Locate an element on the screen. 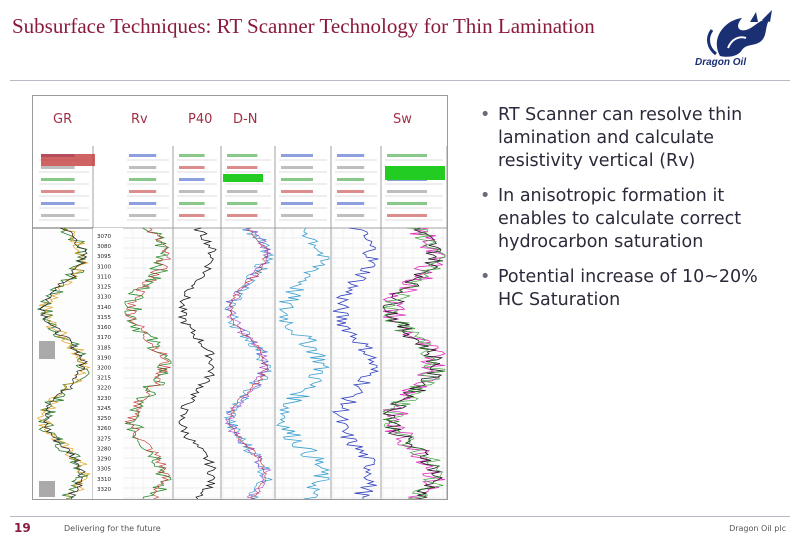 The width and height of the screenshot is (800, 554). svg-text: 3130 is located at coordinates (104, 298).